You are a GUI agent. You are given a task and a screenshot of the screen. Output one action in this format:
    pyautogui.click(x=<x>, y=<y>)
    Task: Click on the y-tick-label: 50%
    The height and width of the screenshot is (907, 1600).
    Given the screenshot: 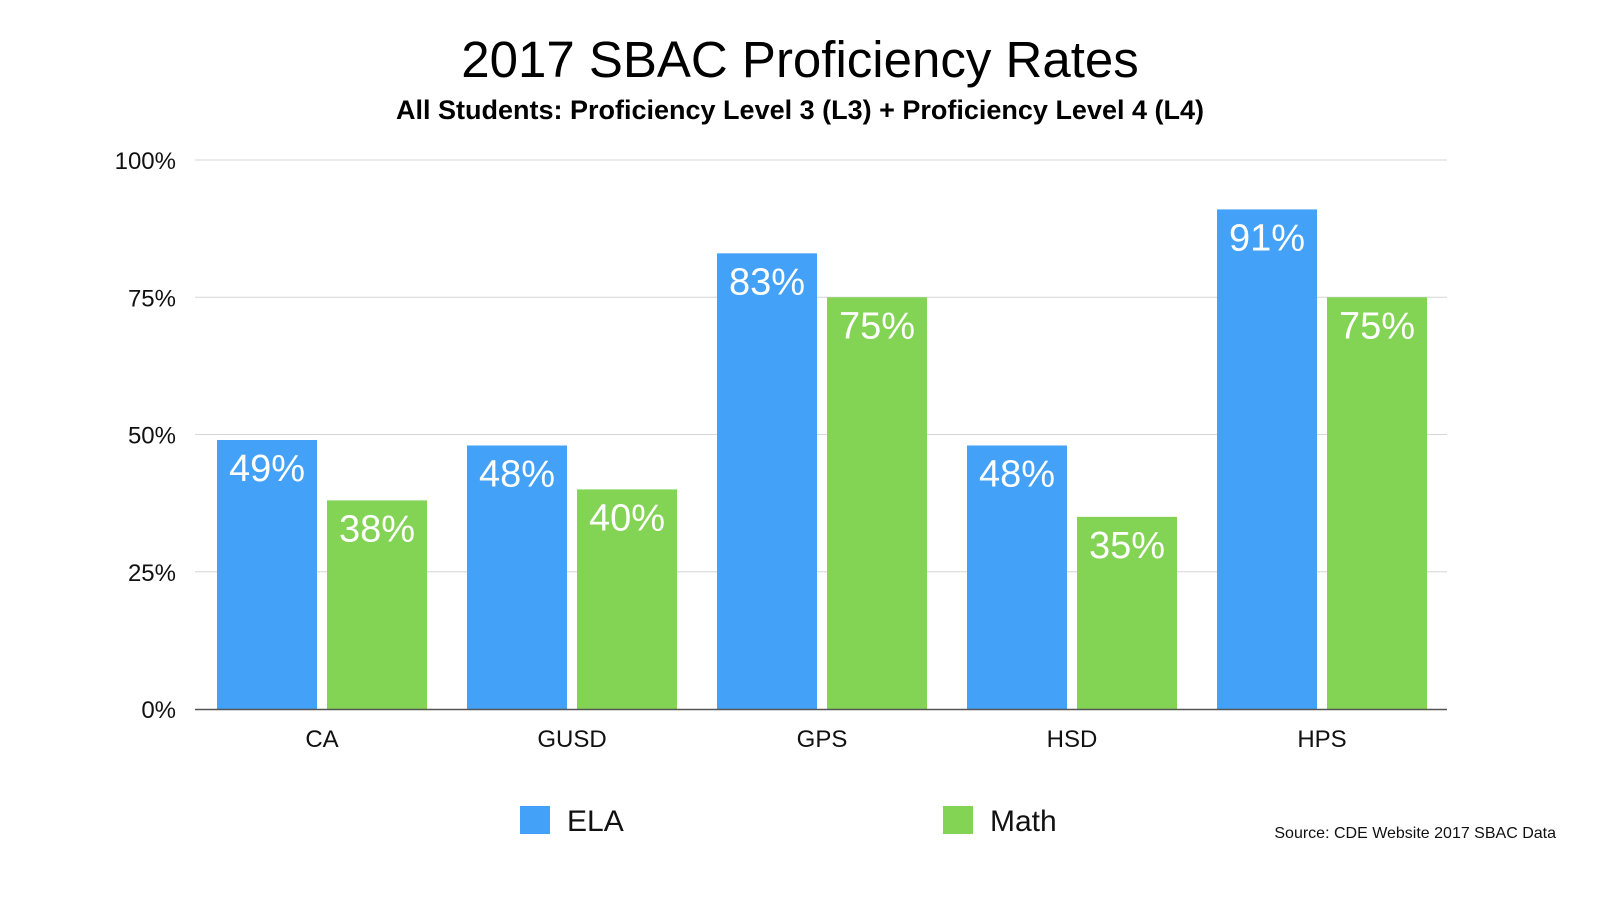 What is the action you would take?
    pyautogui.click(x=152, y=436)
    